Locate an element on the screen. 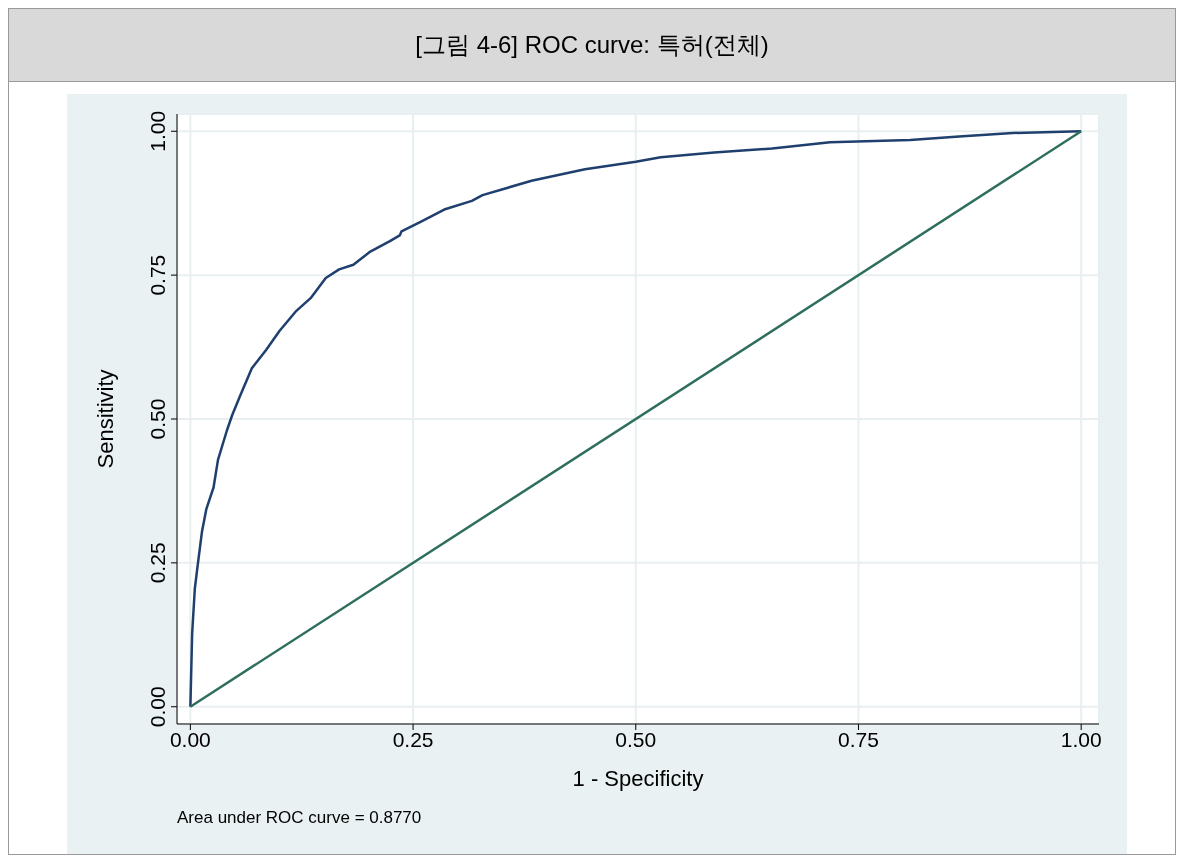  x-tick-label: 0.75 is located at coordinates (858, 739).